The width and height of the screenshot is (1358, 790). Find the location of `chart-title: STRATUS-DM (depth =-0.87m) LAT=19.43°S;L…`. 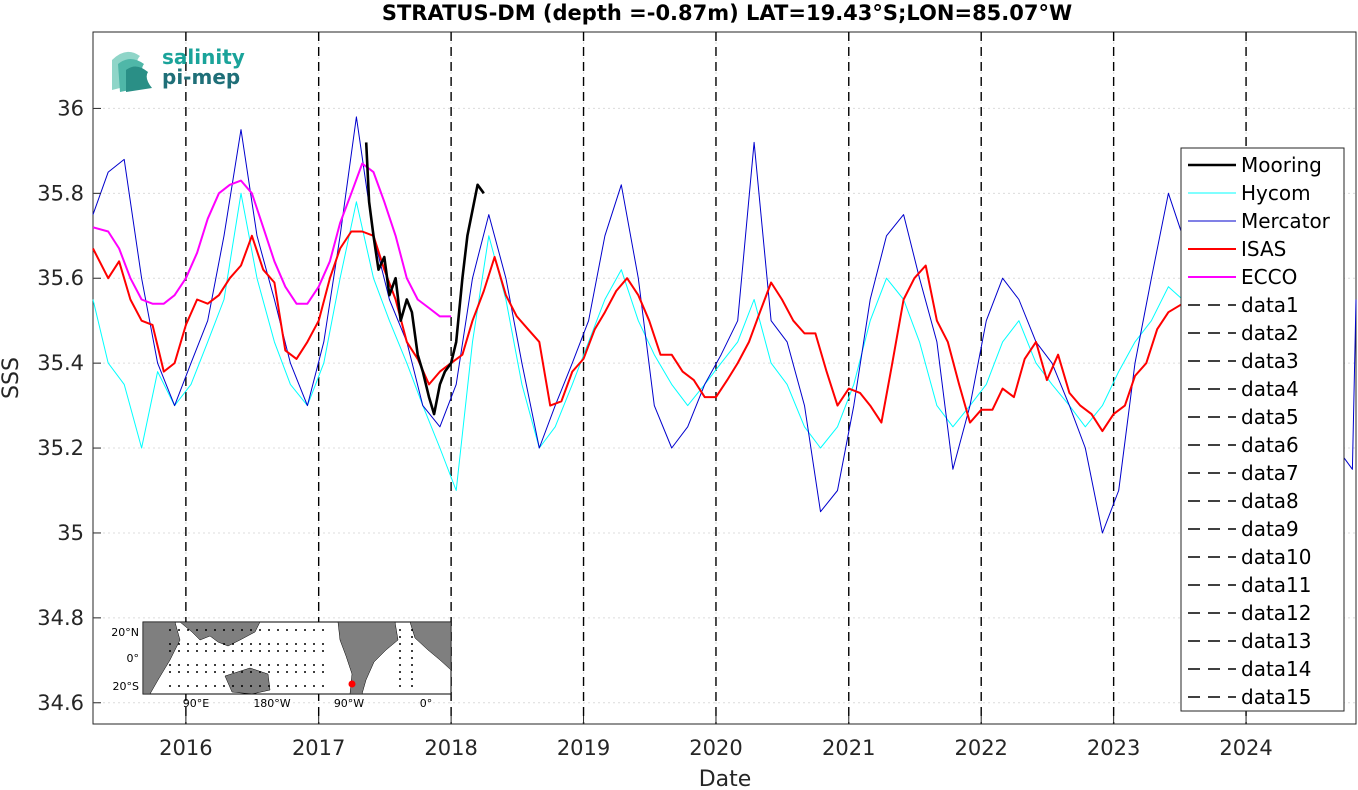

chart-title: STRATUS-DM (depth =-0.87m) LAT=19.43°S;L… is located at coordinates (727, 13).